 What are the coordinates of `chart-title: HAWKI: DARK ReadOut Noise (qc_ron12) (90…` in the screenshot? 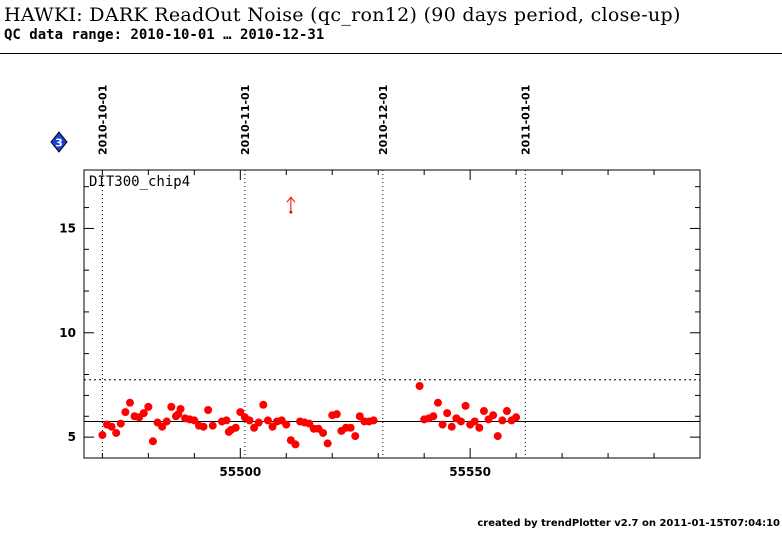 It's located at (342, 15).